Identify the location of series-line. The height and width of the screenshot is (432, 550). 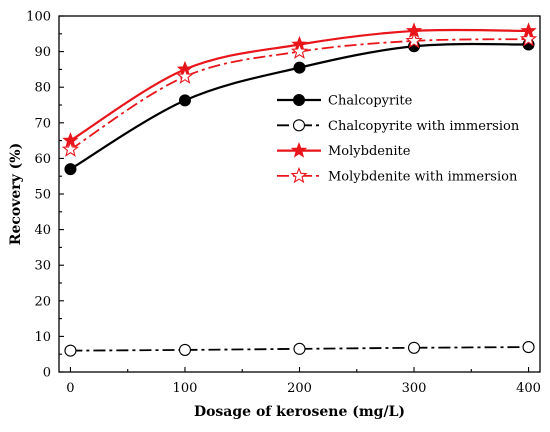
(299, 349).